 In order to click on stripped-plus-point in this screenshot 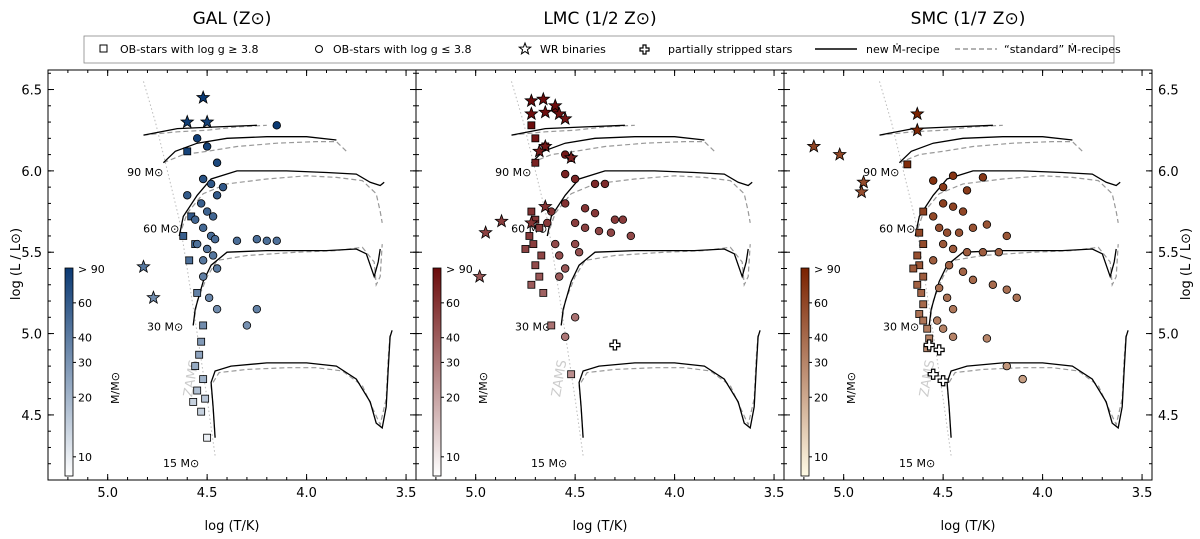, I will do `click(943, 381)`.